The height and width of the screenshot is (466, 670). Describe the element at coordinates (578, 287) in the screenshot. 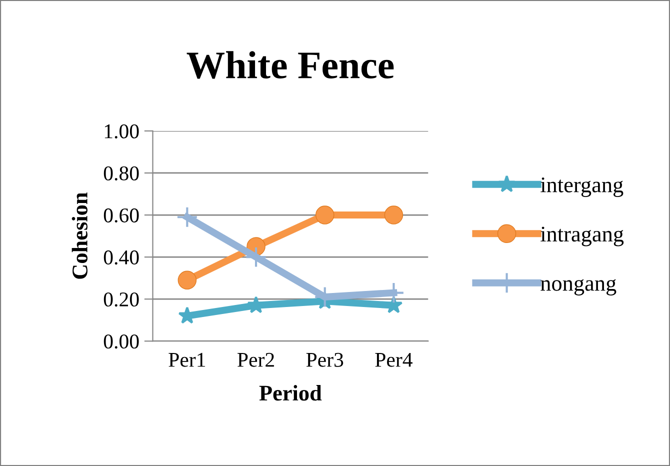

I see `legend-label: nongang` at that location.